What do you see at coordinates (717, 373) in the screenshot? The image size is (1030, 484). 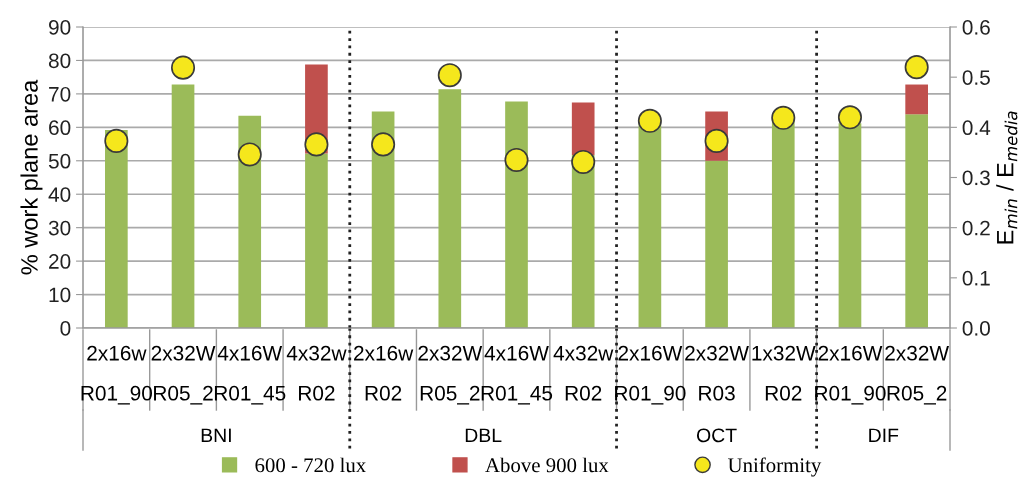 I see `category-label: 2x32W R03` at bounding box center [717, 373].